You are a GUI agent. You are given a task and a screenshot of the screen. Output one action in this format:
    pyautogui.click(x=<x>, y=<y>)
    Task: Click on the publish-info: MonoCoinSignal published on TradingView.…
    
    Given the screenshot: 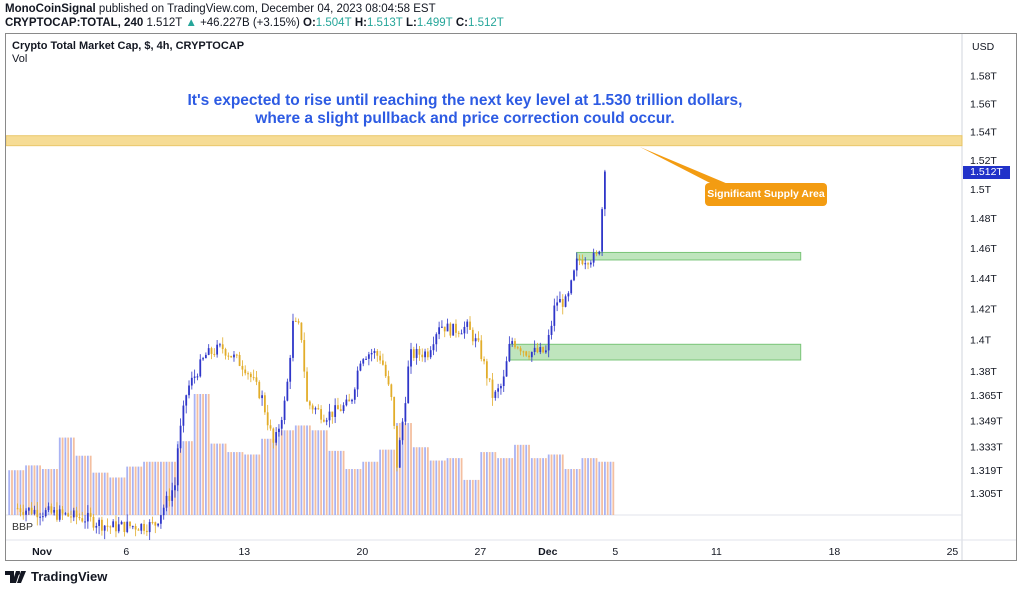 What is the action you would take?
    pyautogui.click(x=220, y=9)
    